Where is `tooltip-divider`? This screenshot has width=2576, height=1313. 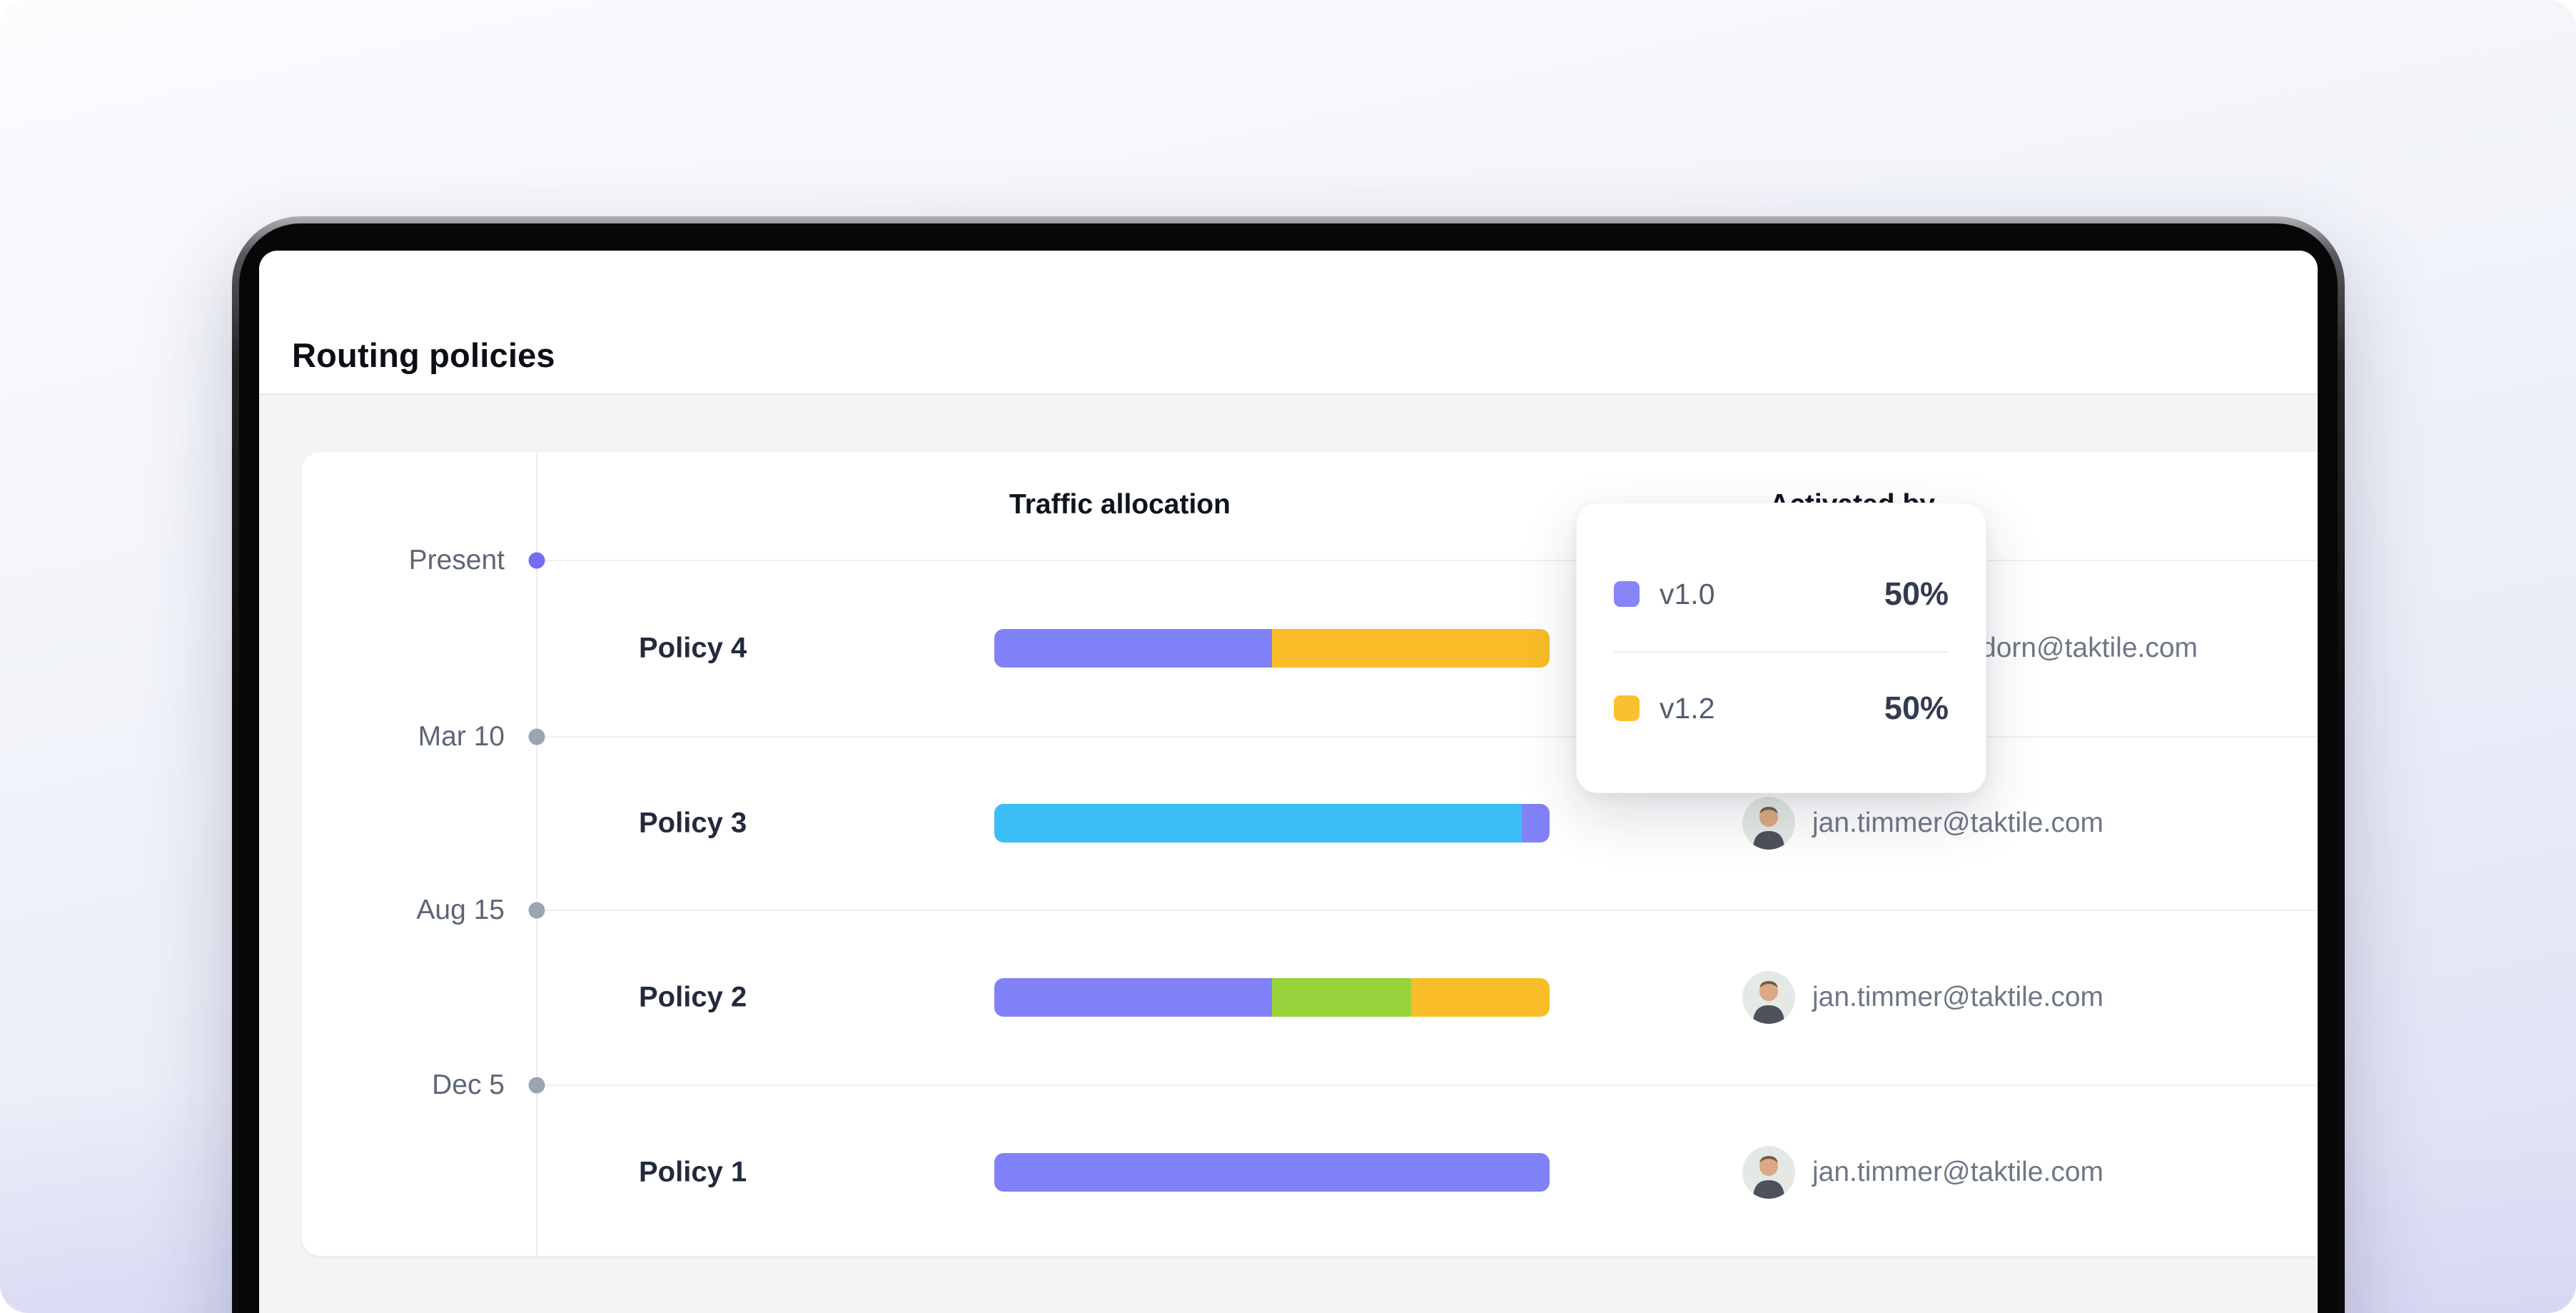 tooltip-divider is located at coordinates (1781, 652).